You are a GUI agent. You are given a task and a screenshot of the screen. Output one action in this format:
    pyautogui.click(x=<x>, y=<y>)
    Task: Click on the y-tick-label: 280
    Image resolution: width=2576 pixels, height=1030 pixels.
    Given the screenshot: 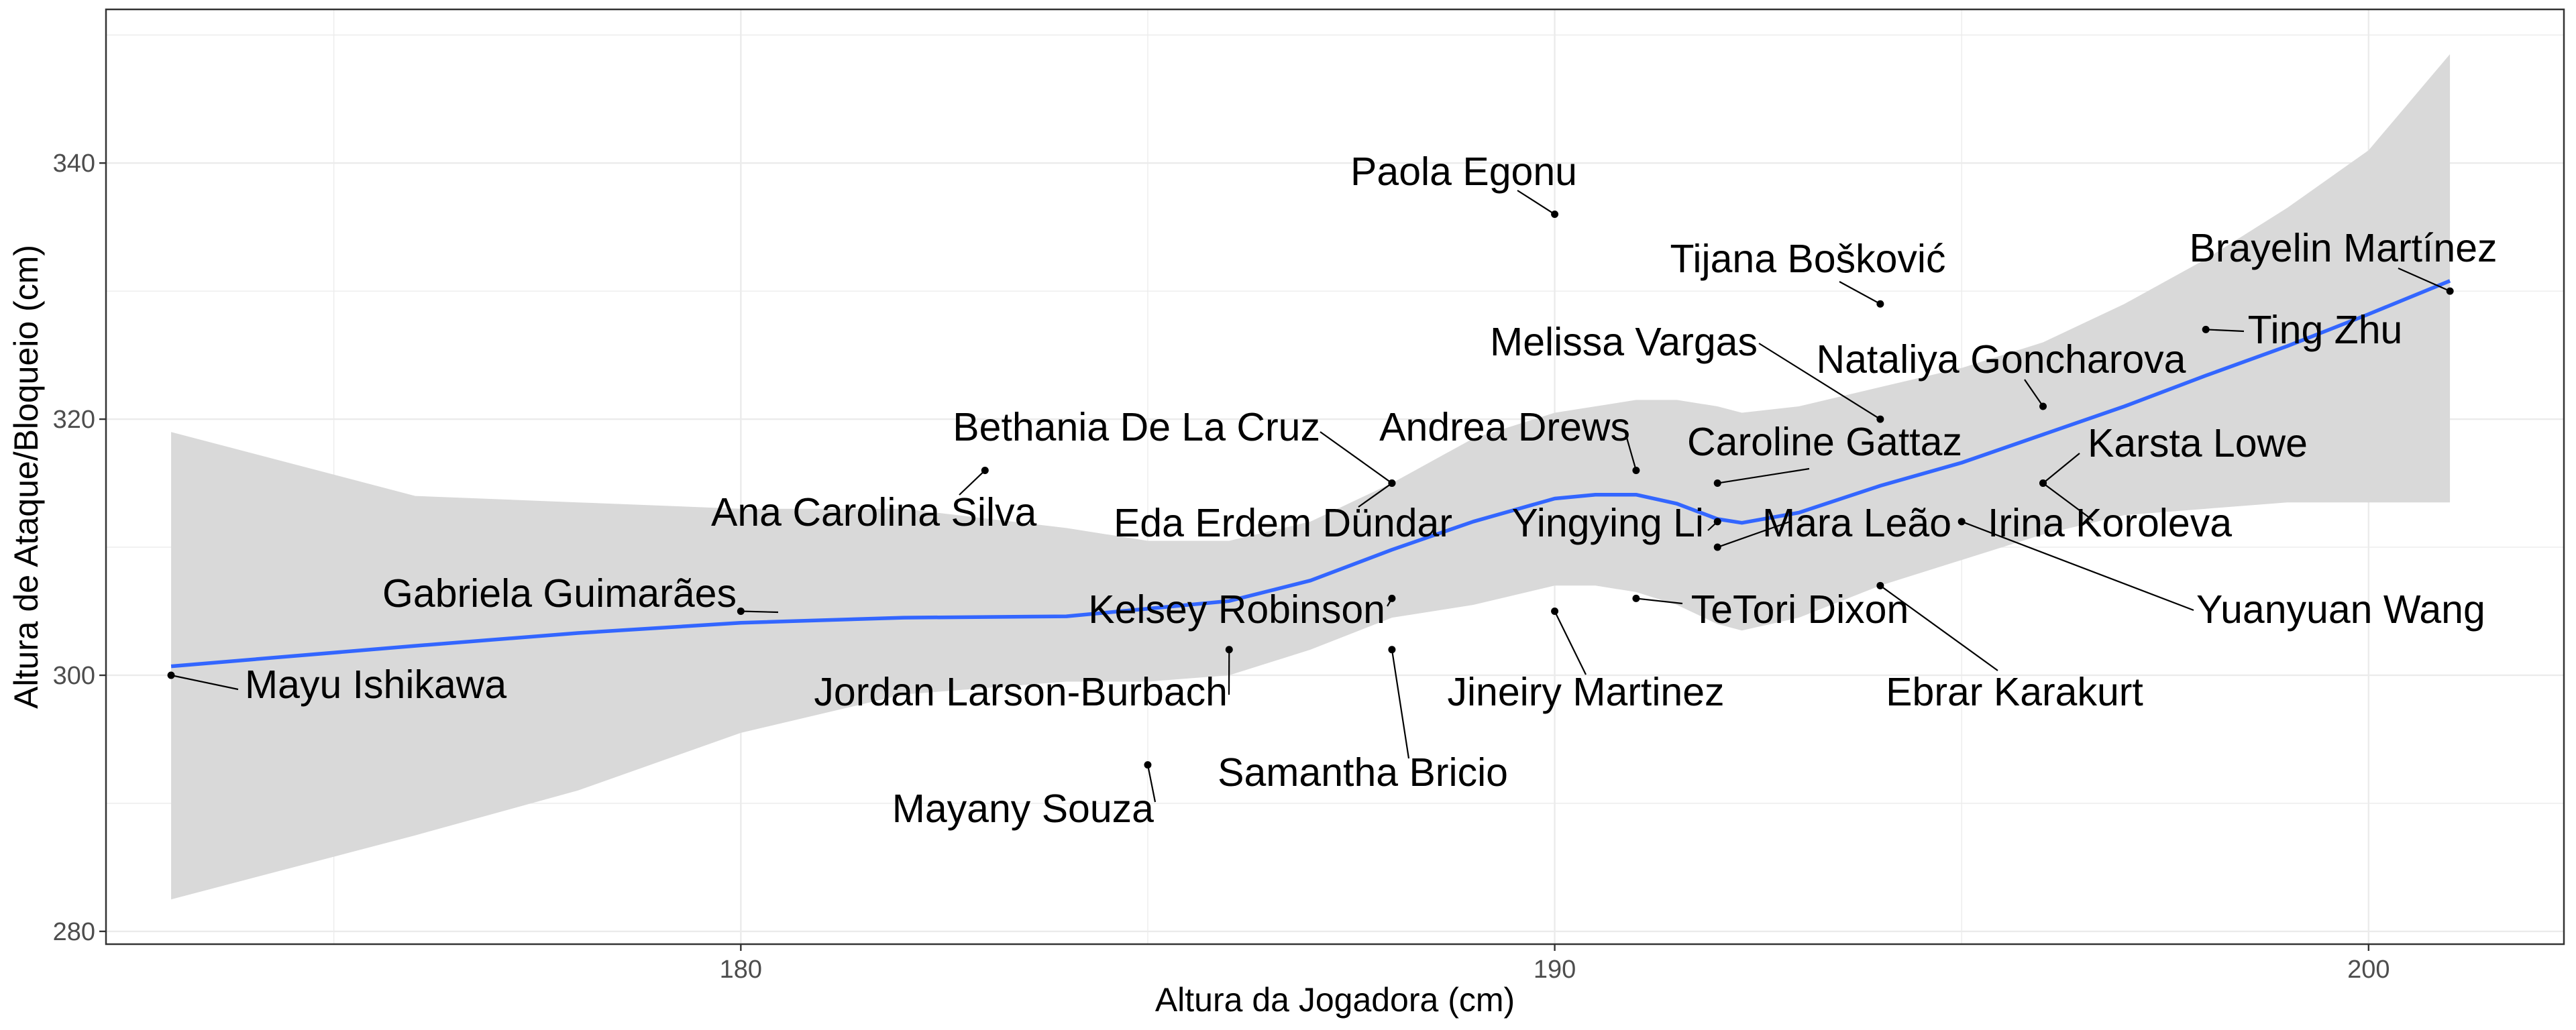 What is the action you would take?
    pyautogui.click(x=74, y=932)
    